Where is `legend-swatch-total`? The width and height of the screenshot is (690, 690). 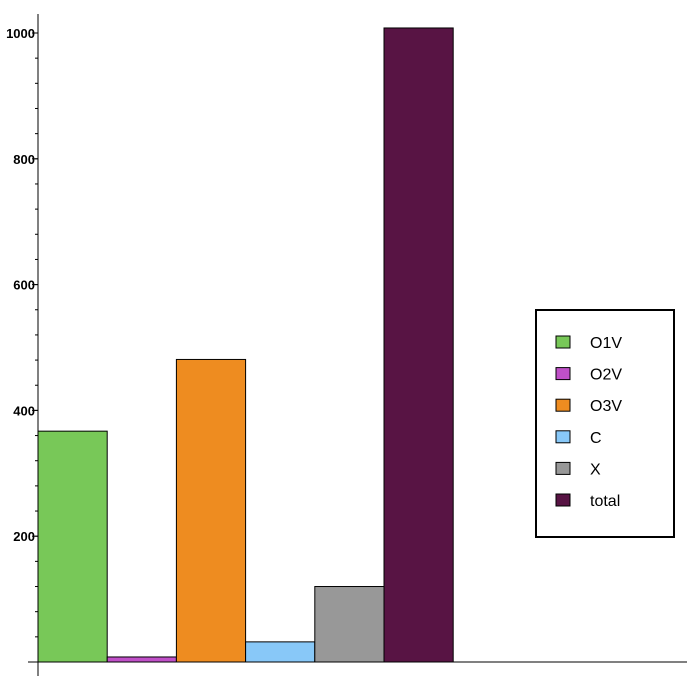 legend-swatch-total is located at coordinates (563, 500).